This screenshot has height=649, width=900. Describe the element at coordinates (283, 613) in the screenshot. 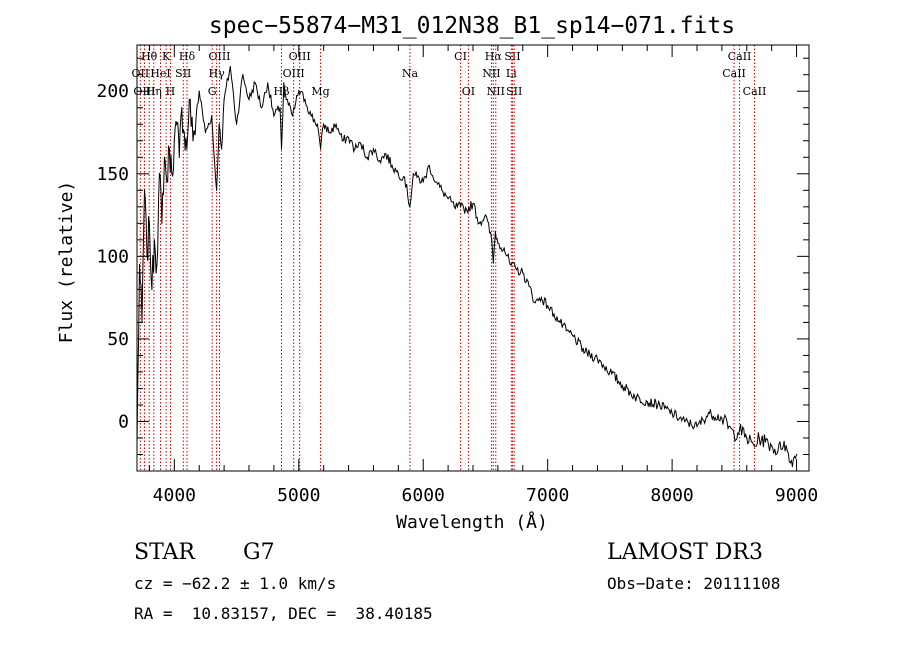

I see `coordinates: RA = 10.83157, DEC = 38.40185` at that location.